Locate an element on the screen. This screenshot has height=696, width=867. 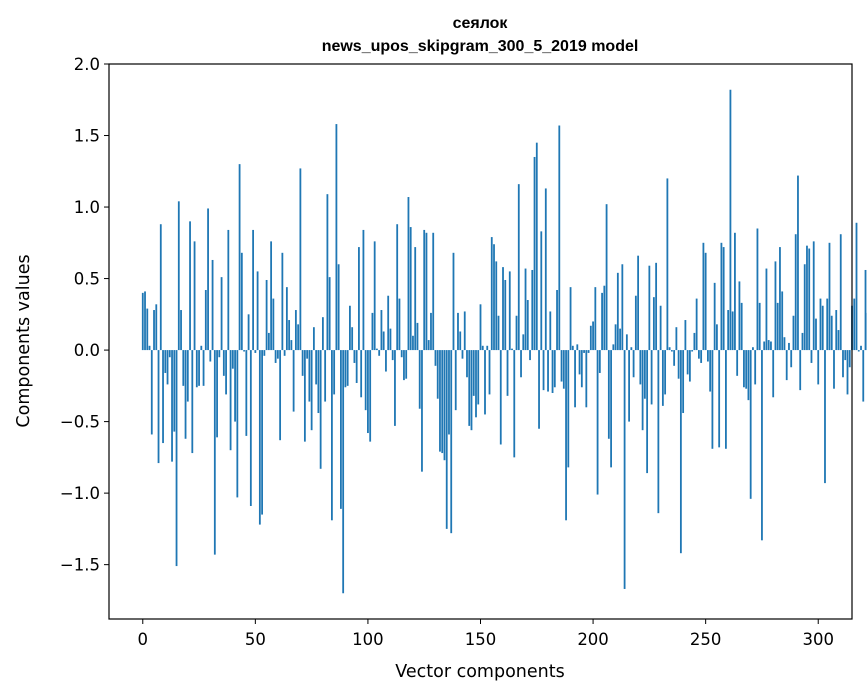
x-tick-label: 150 is located at coordinates (481, 639).